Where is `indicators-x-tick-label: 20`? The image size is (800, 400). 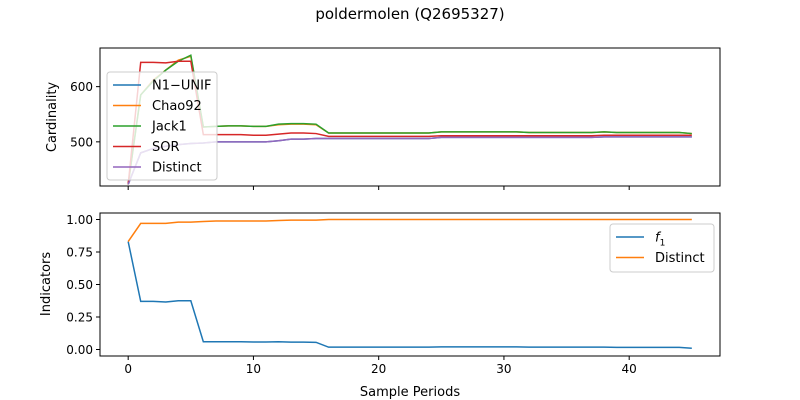 indicators-x-tick-label: 20 is located at coordinates (378, 369).